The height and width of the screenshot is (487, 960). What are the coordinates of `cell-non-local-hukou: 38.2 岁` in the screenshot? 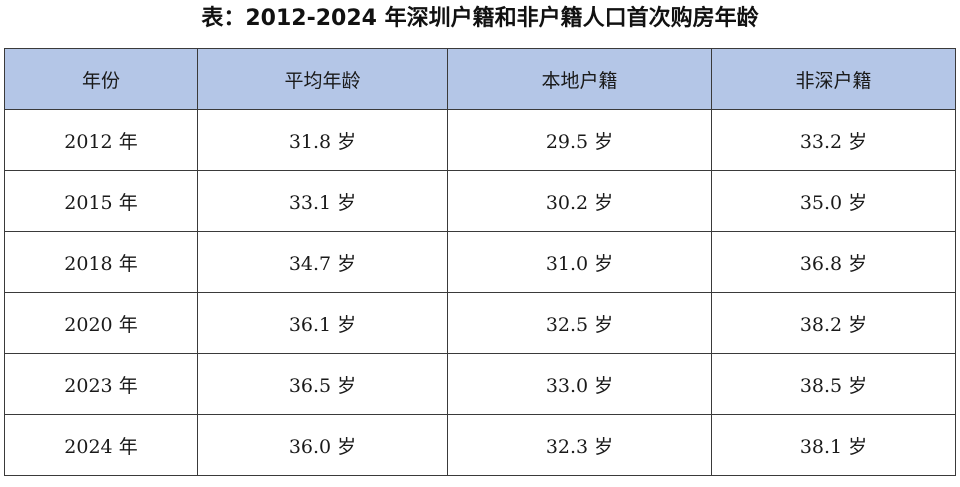 It's located at (833, 323).